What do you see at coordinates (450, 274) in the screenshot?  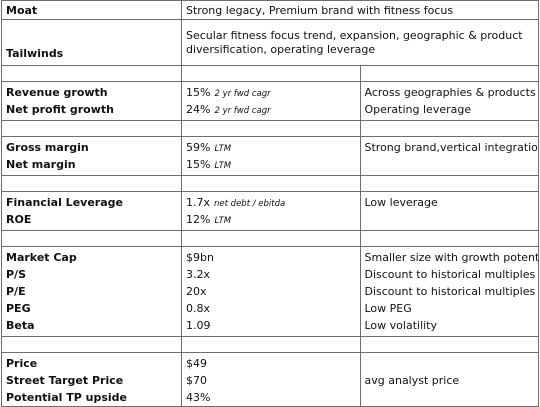 I see `ps-note: Discount to historical multiples` at bounding box center [450, 274].